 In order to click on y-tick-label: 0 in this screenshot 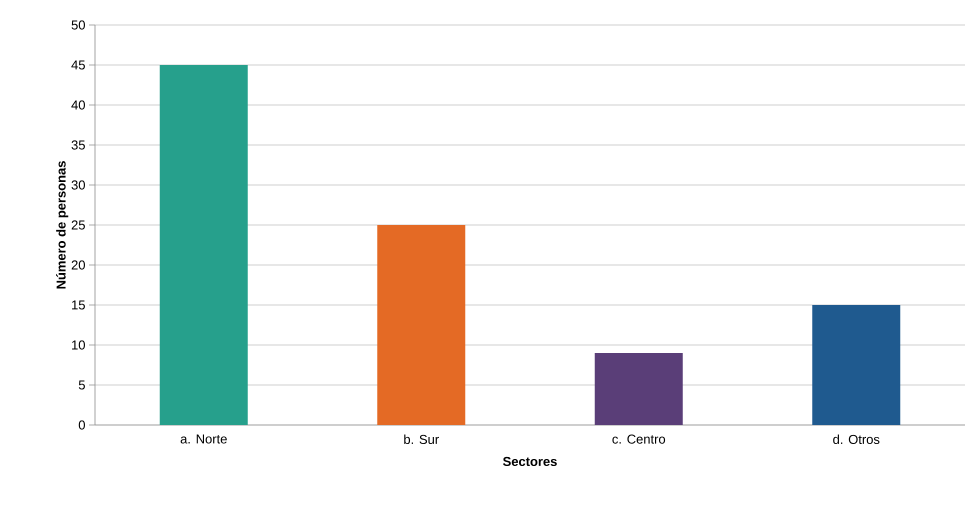, I will do `click(81, 425)`.